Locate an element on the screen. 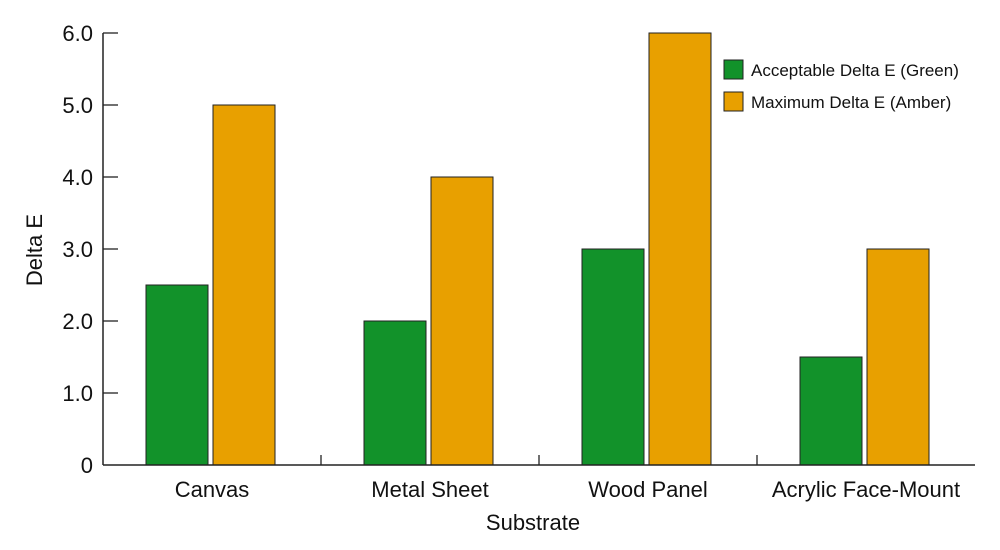 This screenshot has width=1000, height=550. legend-label: Acceptable Delta E (Green) is located at coordinates (855, 70).